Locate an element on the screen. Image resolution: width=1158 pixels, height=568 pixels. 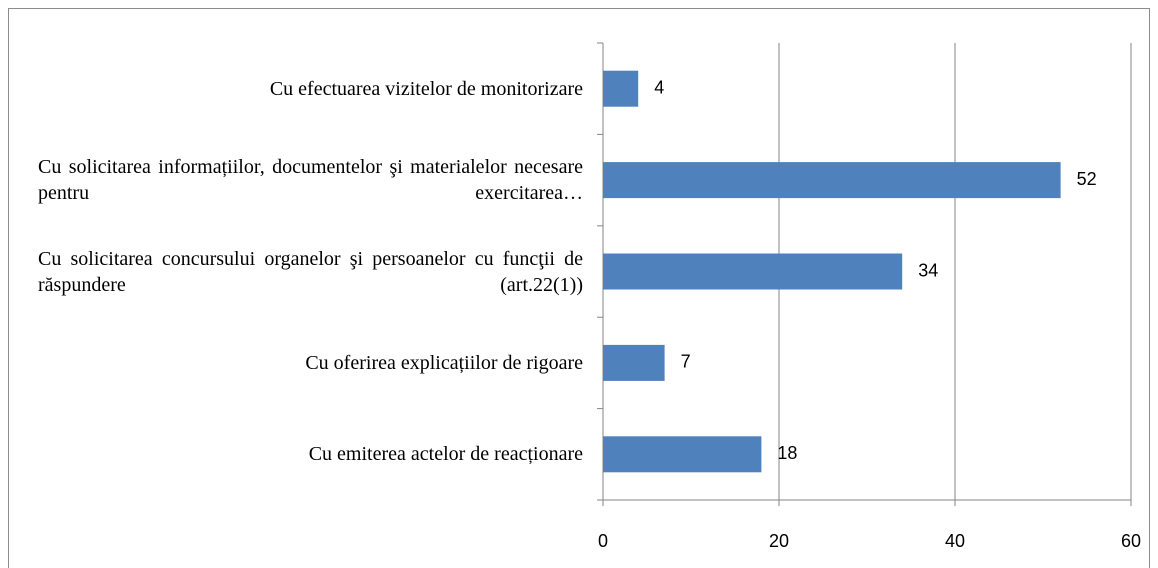
data-label: 4 is located at coordinates (659, 87).